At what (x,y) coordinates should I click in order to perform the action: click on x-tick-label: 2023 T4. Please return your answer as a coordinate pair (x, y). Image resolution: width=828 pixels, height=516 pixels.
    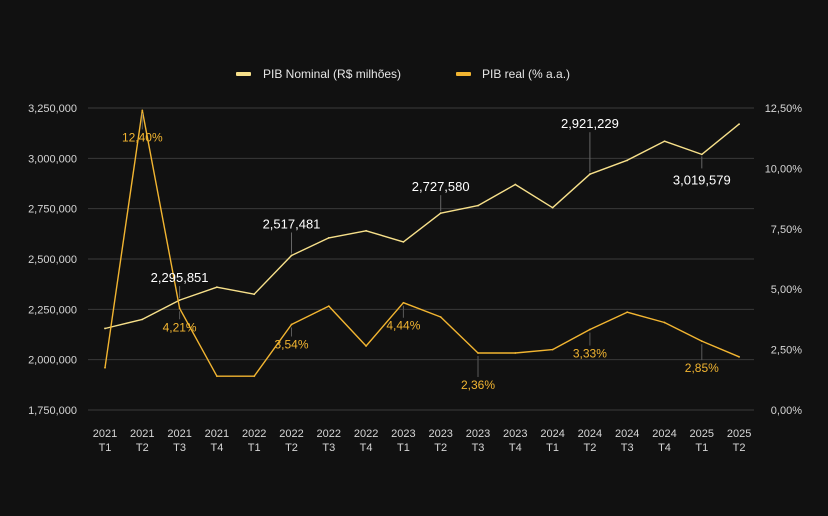
    Looking at the image, I should click on (515, 441).